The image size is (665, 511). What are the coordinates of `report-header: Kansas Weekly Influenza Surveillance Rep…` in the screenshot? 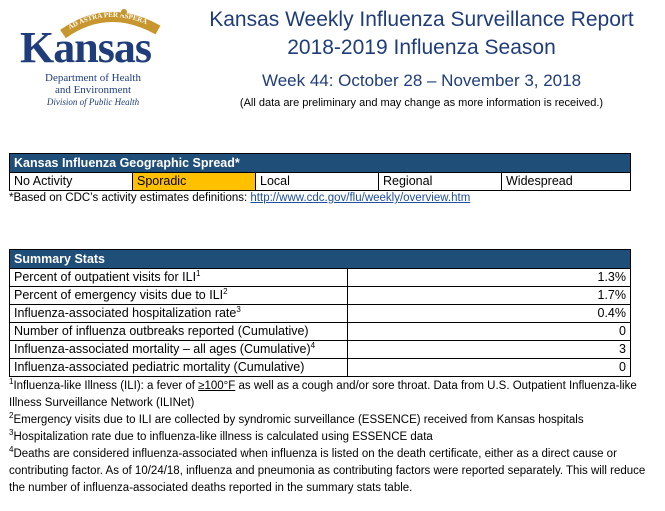 It's located at (421, 58).